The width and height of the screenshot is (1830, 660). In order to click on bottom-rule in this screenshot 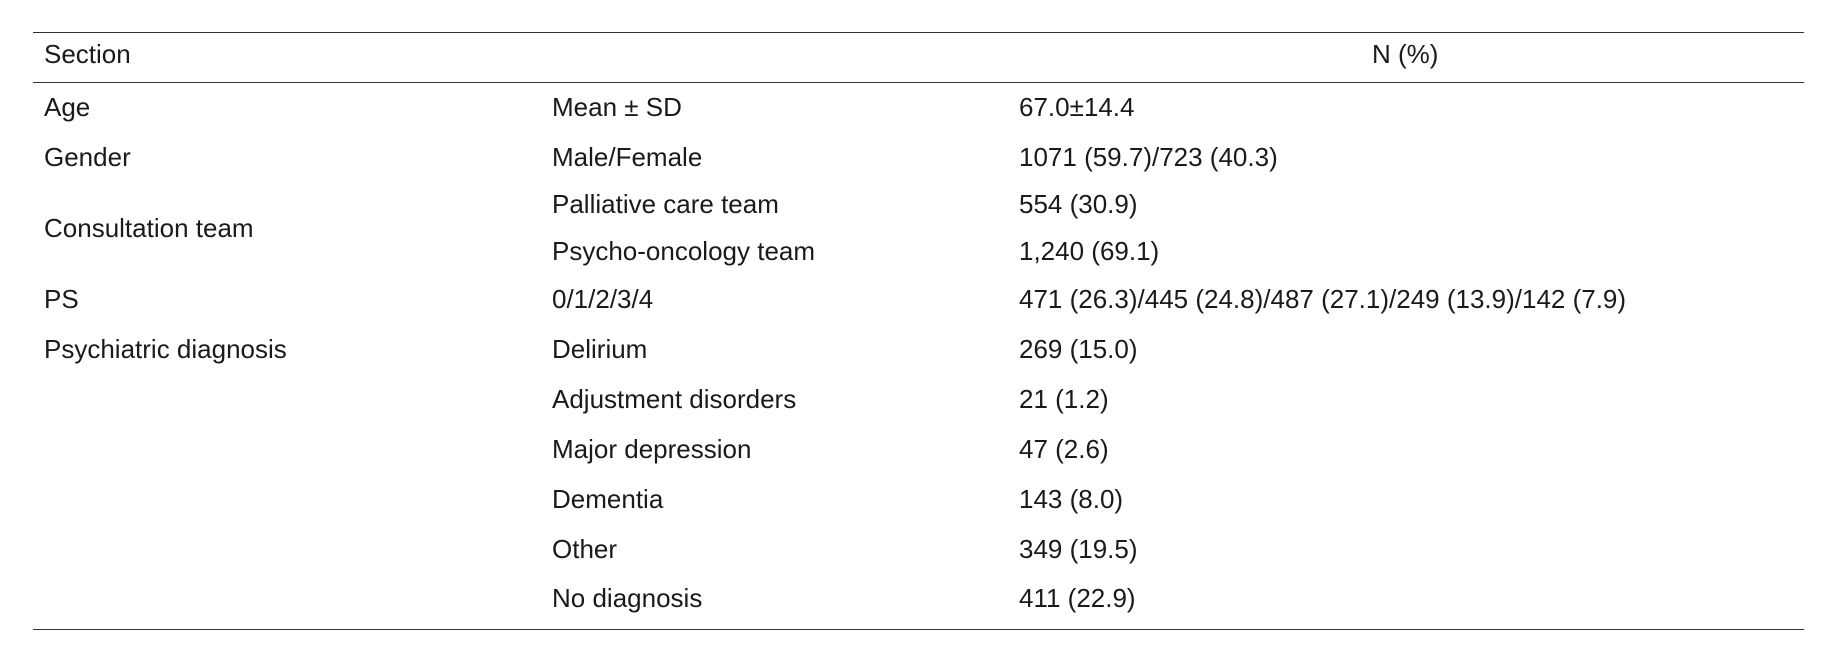, I will do `click(918, 629)`.